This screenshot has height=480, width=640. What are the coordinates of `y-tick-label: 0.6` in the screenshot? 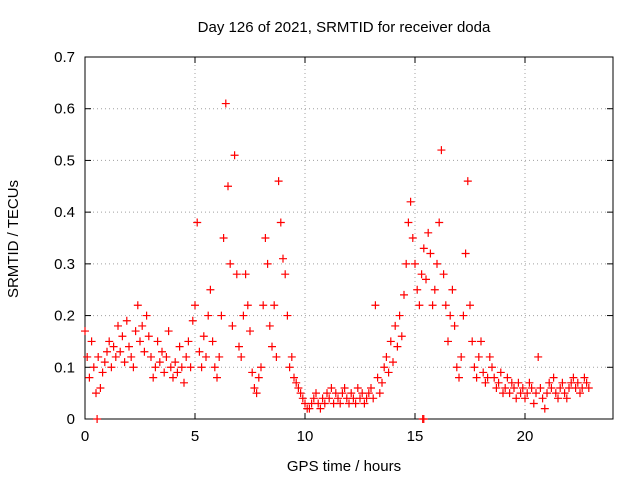 It's located at (64, 109).